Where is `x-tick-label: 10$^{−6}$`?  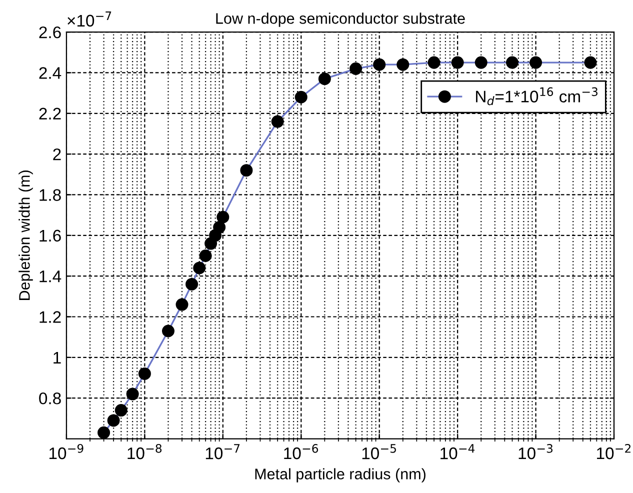
x-tick-label: 10$^{−6}$ is located at coordinates (301, 452).